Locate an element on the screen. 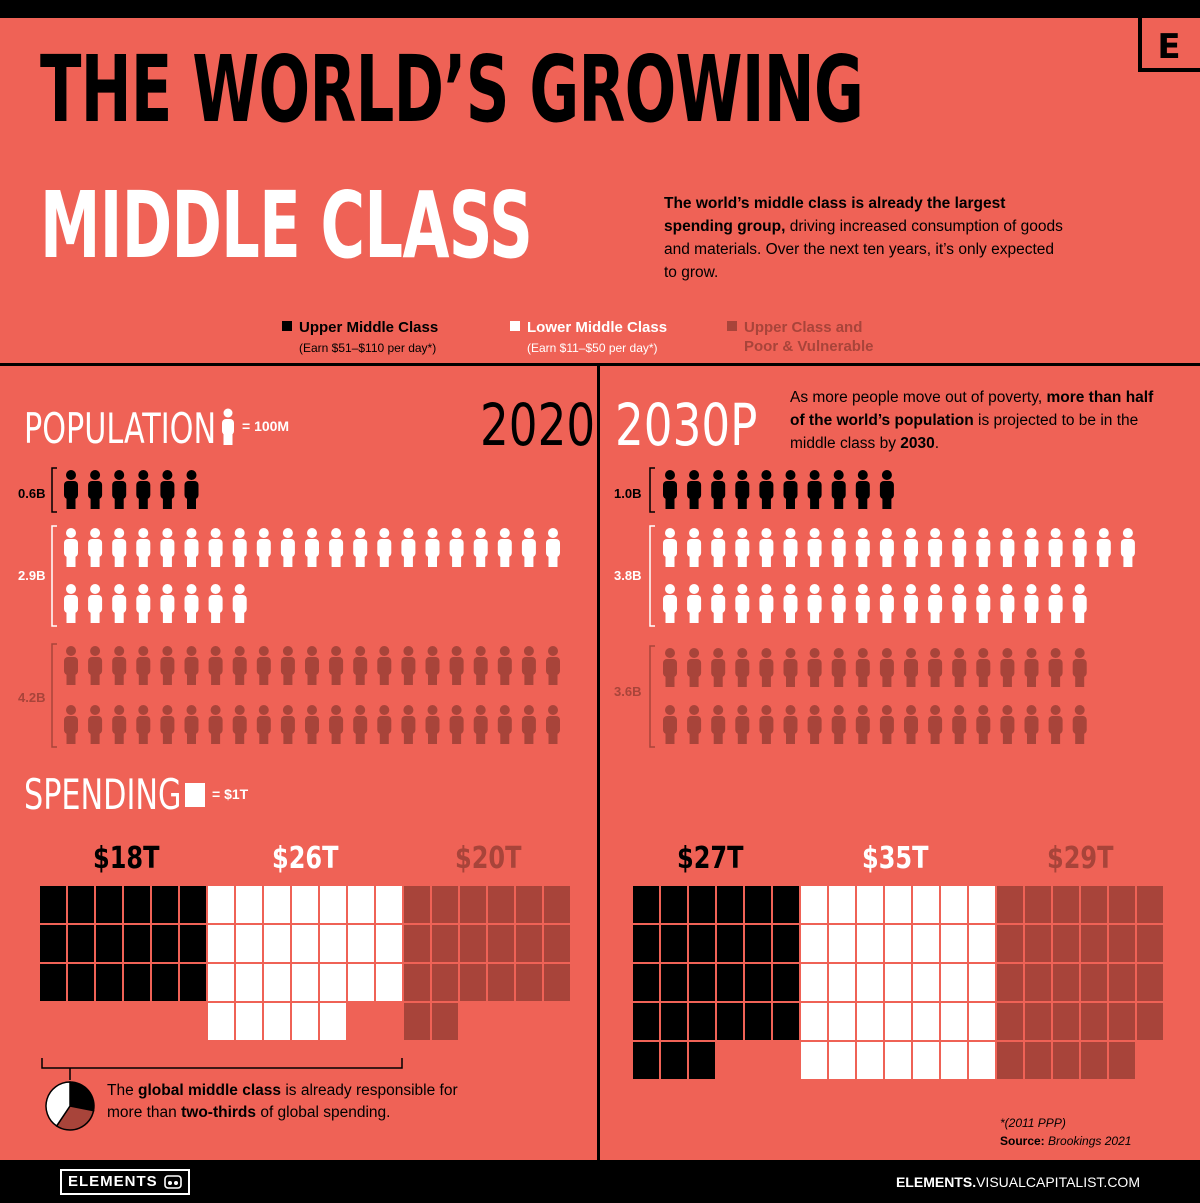 This screenshot has width=1200, height=1203. source-label: Source: is located at coordinates (1022, 1141).